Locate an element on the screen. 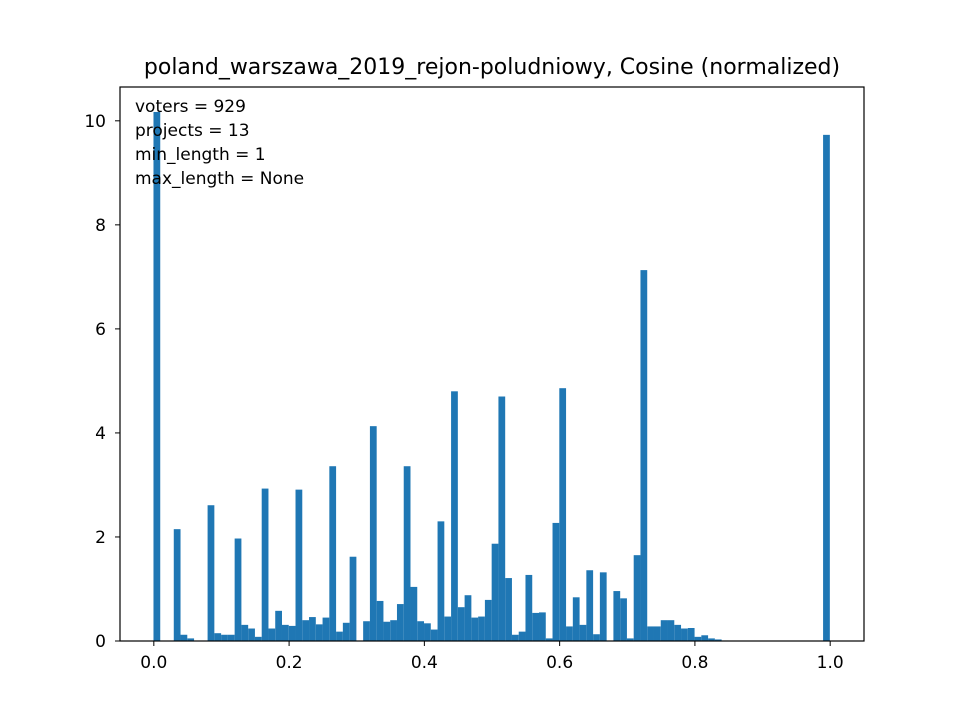 The height and width of the screenshot is (720, 960). y-tick-label: 2 is located at coordinates (100, 538).